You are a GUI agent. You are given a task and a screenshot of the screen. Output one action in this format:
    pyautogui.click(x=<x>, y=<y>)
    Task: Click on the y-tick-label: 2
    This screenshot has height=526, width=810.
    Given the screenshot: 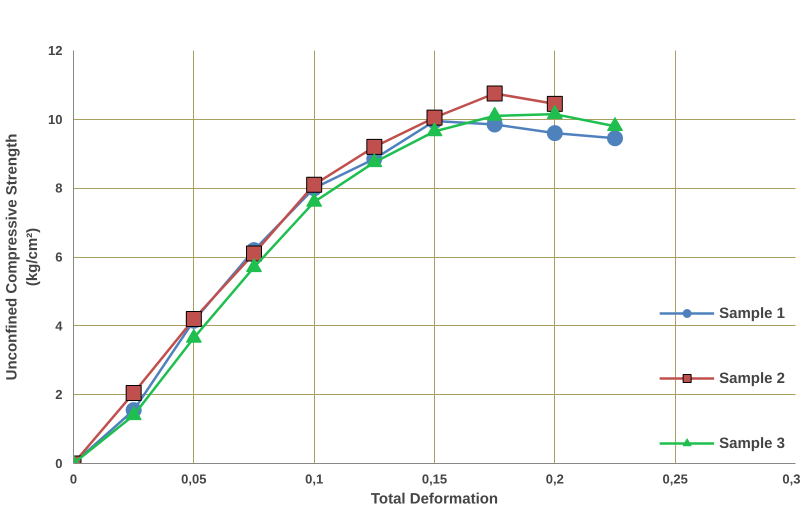 What is the action you would take?
    pyautogui.click(x=59, y=394)
    